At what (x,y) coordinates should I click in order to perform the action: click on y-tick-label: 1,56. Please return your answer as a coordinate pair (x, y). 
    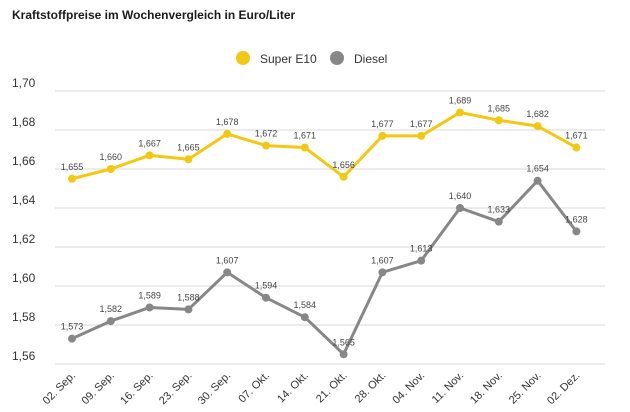
    Looking at the image, I should click on (24, 356).